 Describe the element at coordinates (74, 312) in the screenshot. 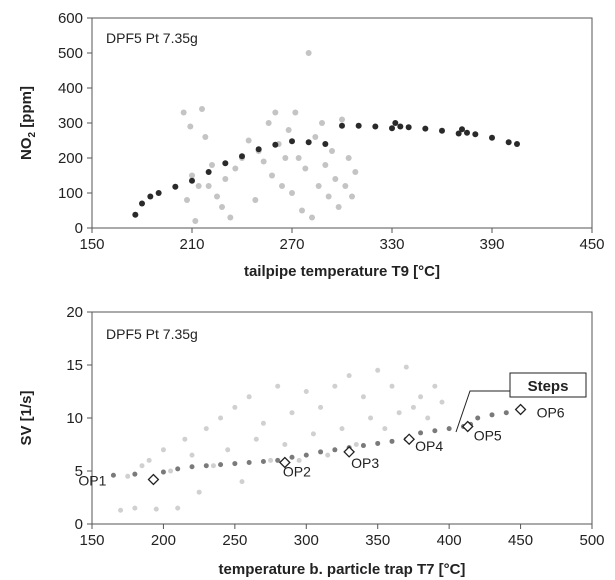

I see `y-tick-label: 20` at that location.